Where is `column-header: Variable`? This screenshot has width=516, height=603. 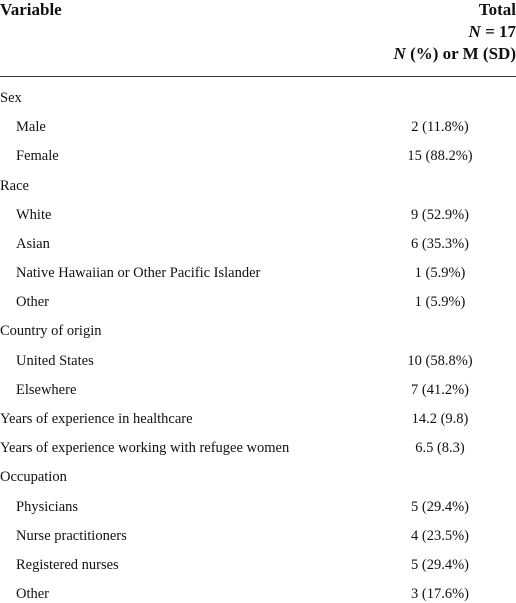
column-header: Variable is located at coordinates (31, 9).